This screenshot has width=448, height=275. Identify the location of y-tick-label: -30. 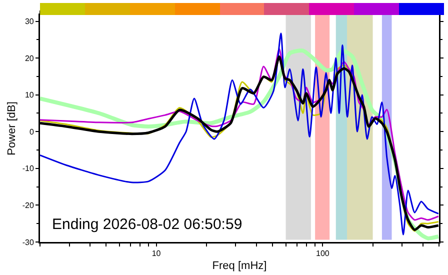
(28, 242).